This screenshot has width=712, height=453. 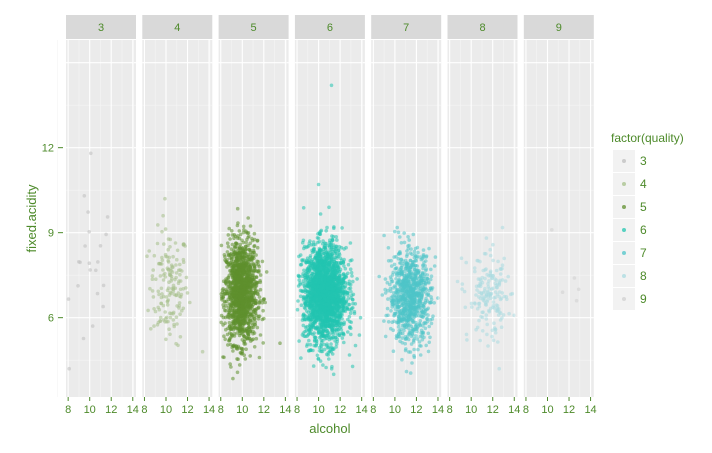 I want to click on x-tick-label: 10, so click(x=90, y=410).